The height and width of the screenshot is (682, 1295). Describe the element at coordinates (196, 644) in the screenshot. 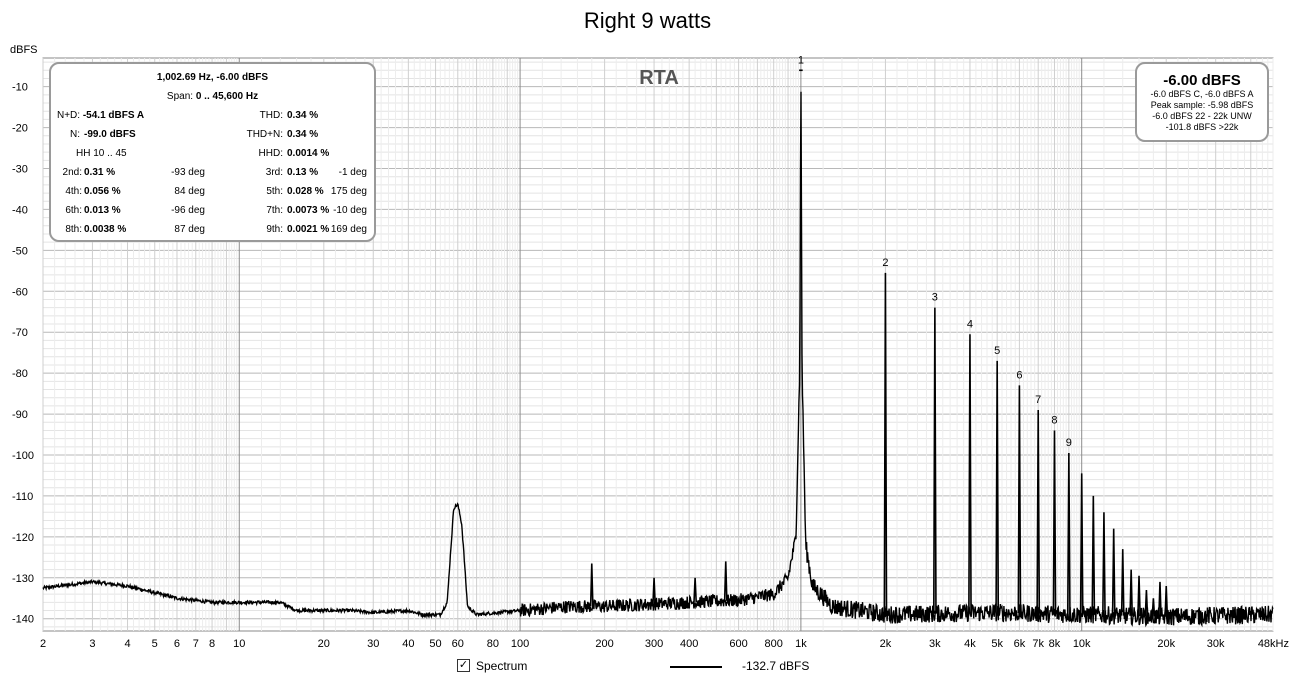

I see `x-tick-label: 7` at that location.